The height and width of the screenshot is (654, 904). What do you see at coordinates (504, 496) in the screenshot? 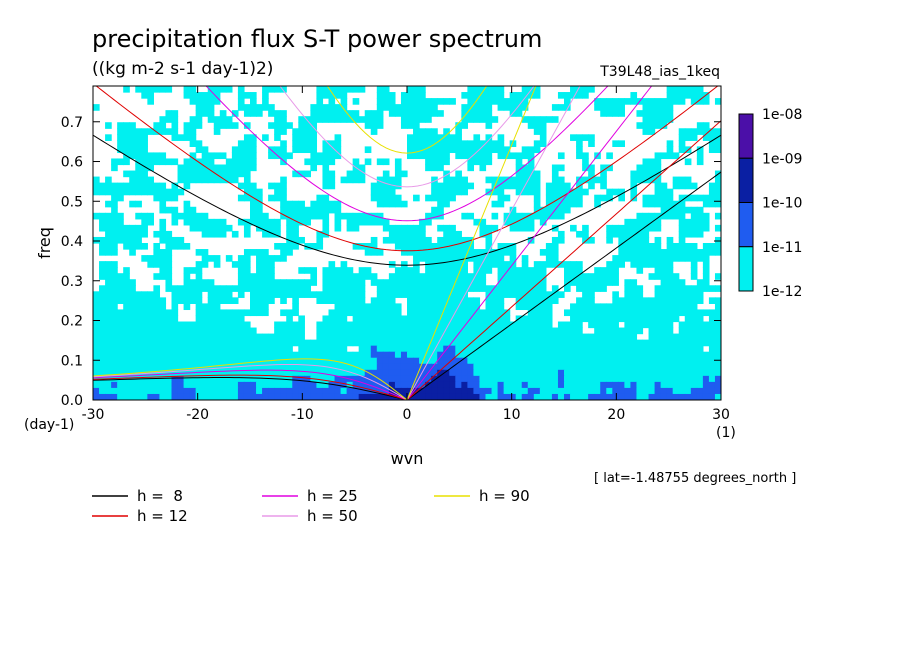
I see `legend-label-90: h = 90` at bounding box center [504, 496].